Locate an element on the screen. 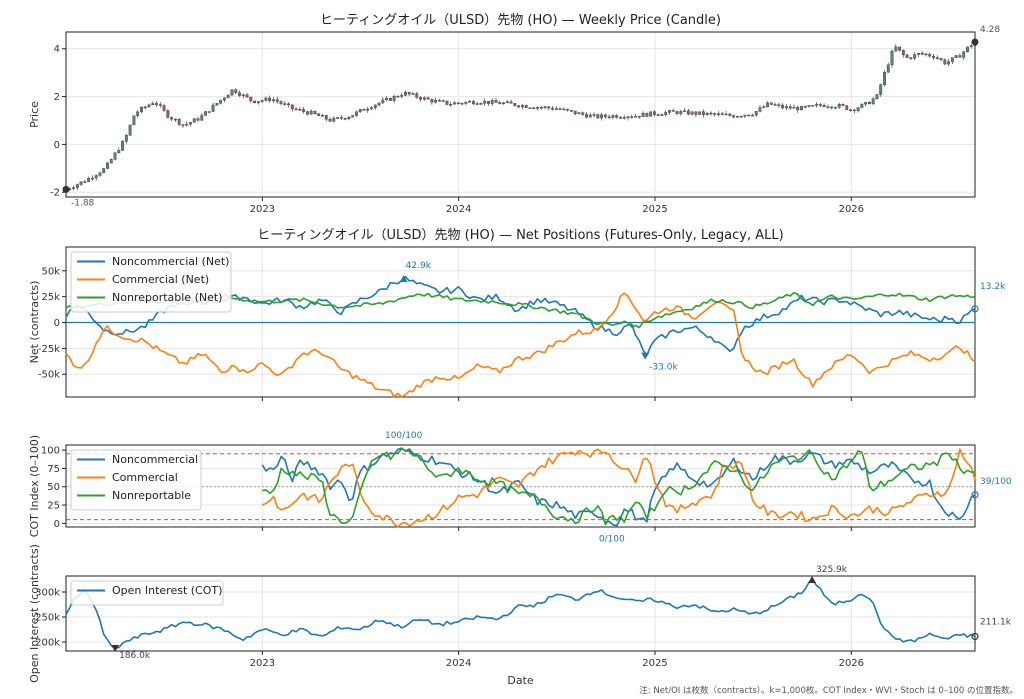  x-tick-label: 2025 is located at coordinates (654, 663).